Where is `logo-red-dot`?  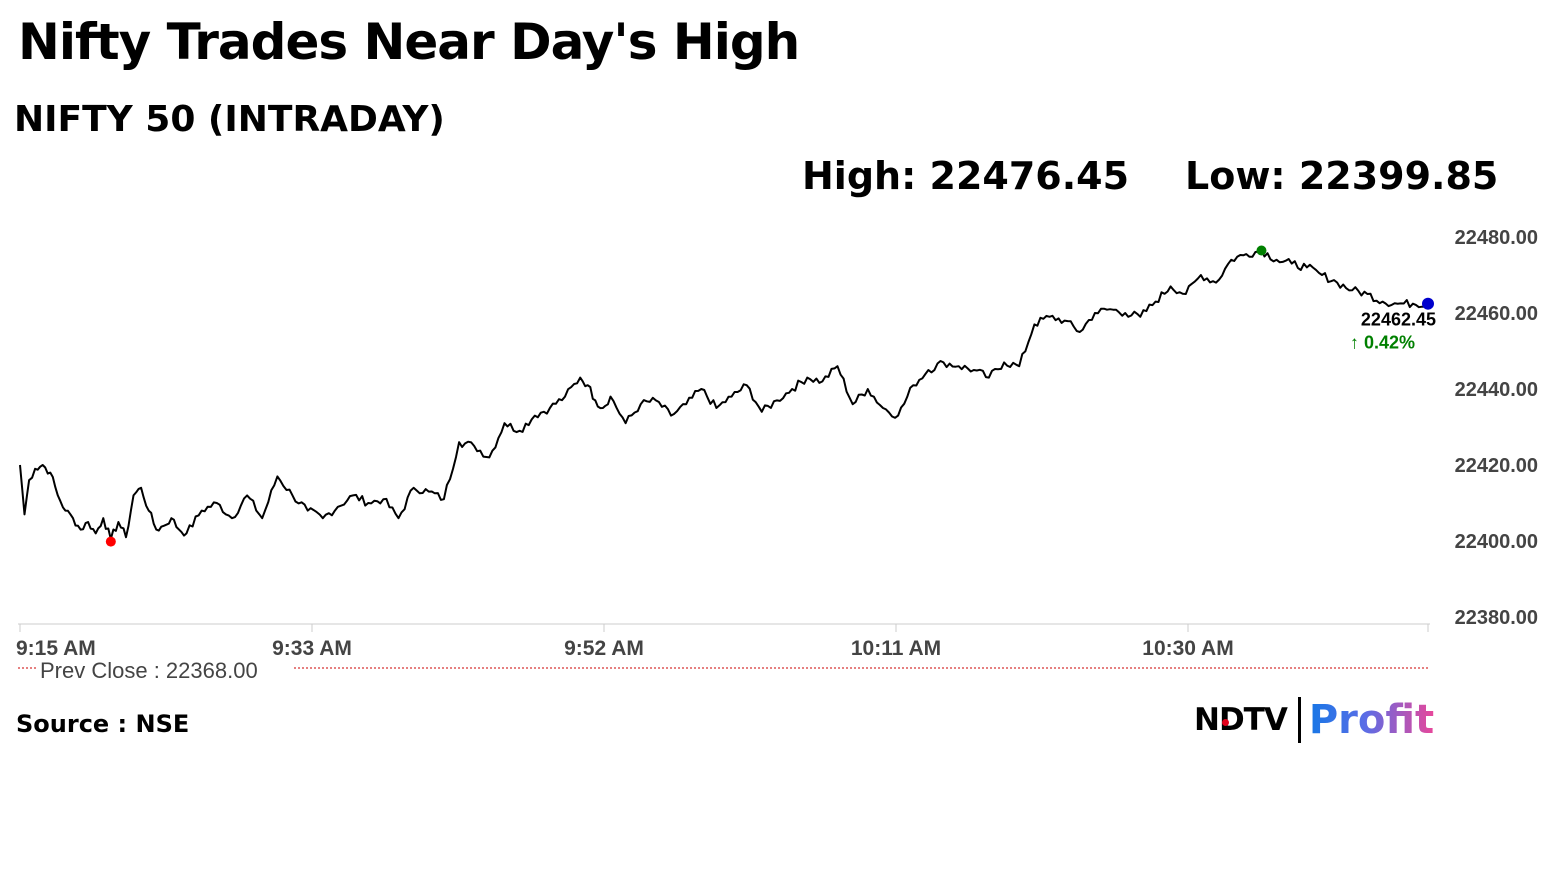 logo-red-dot is located at coordinates (1225, 722).